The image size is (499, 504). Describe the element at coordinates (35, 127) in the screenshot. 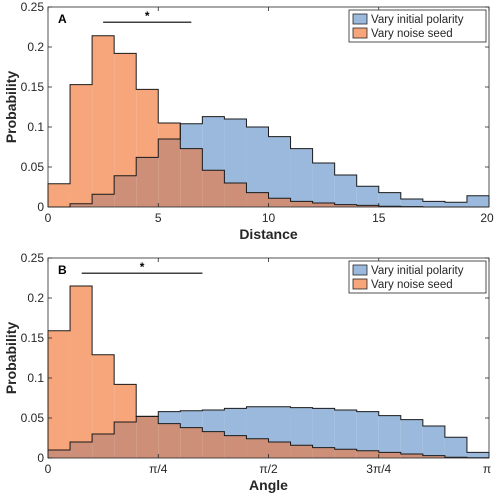

I see `y-tick-label: 0.1` at that location.